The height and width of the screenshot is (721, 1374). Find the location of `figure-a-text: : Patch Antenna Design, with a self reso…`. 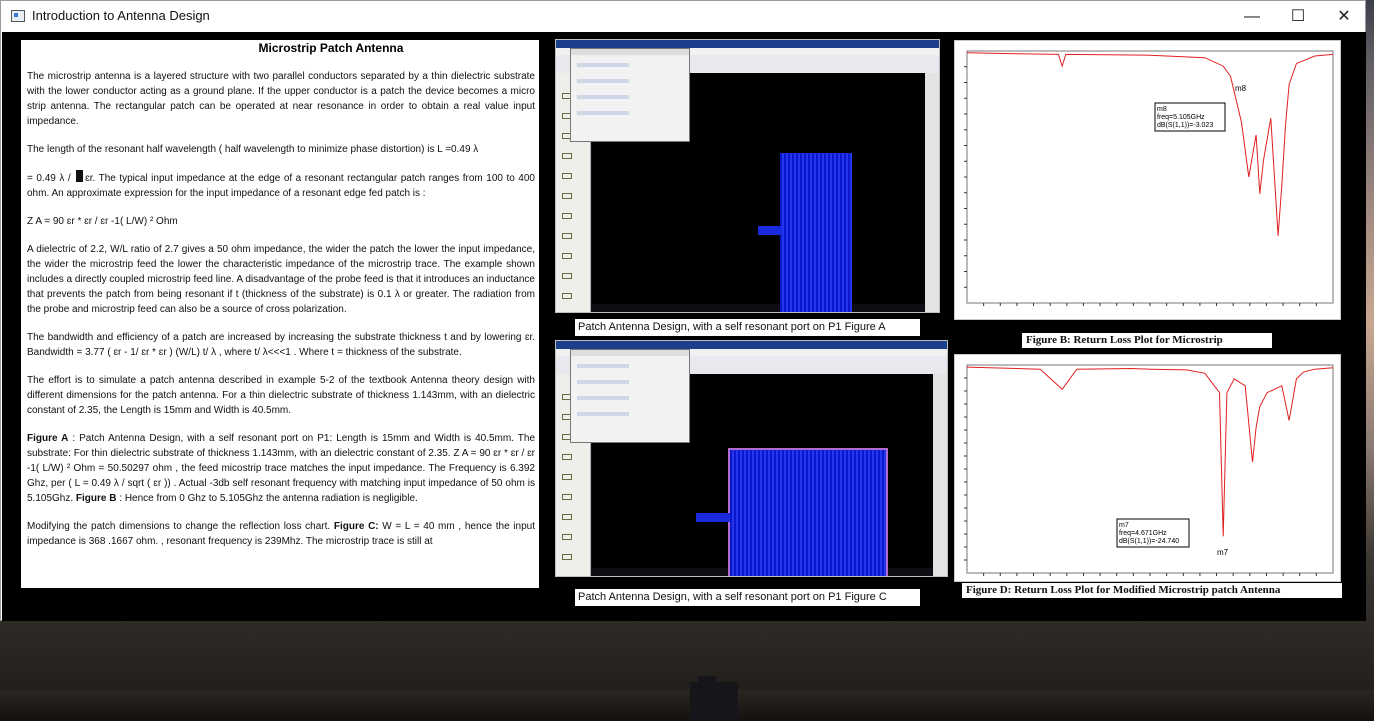

figure-a-text: : Patch Antenna Design, with a self reso… is located at coordinates (281, 468).